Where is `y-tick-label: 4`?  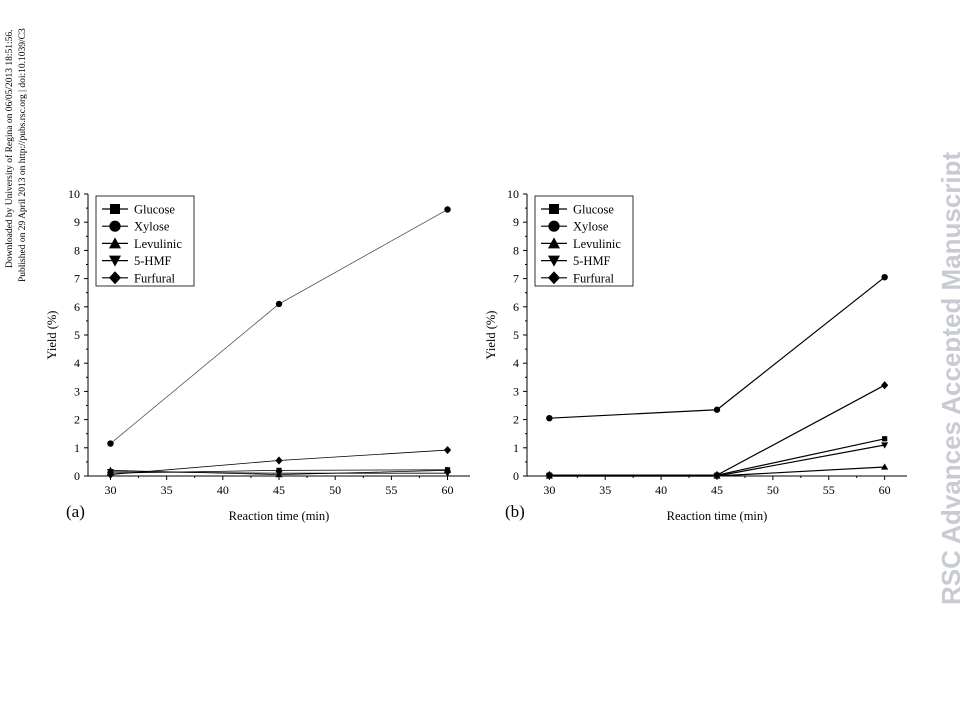
y-tick-label: 4 is located at coordinates (516, 363).